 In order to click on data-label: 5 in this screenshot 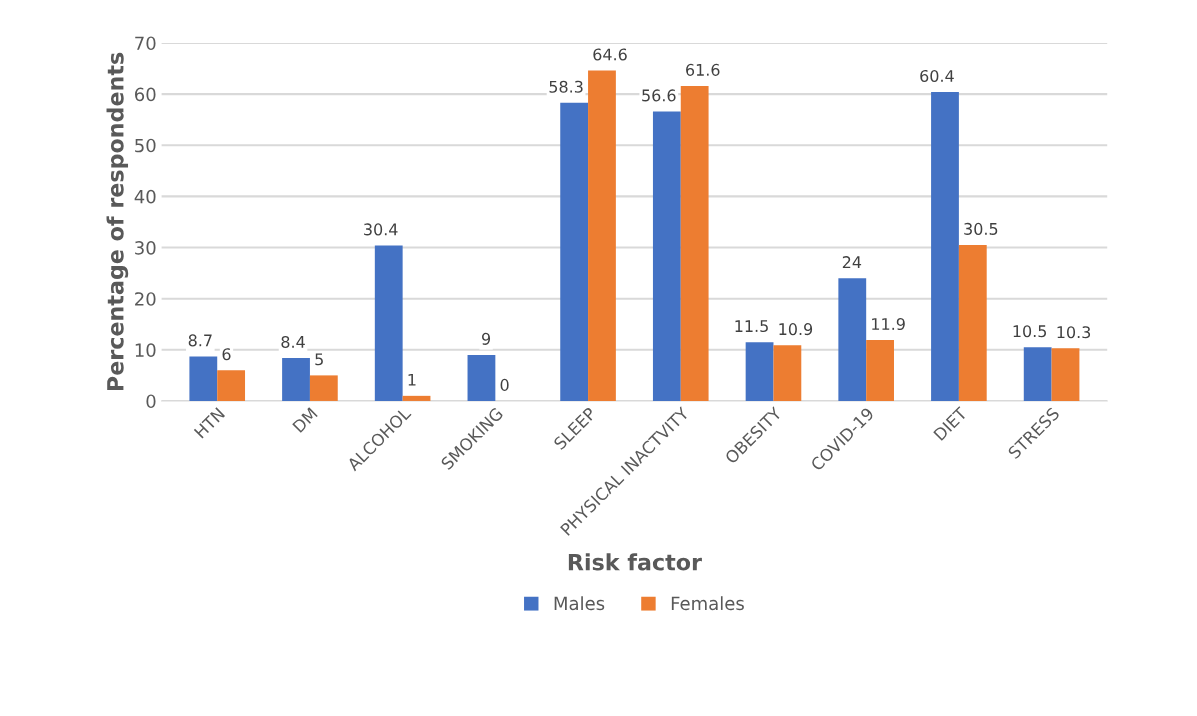, I will do `click(319, 359)`.